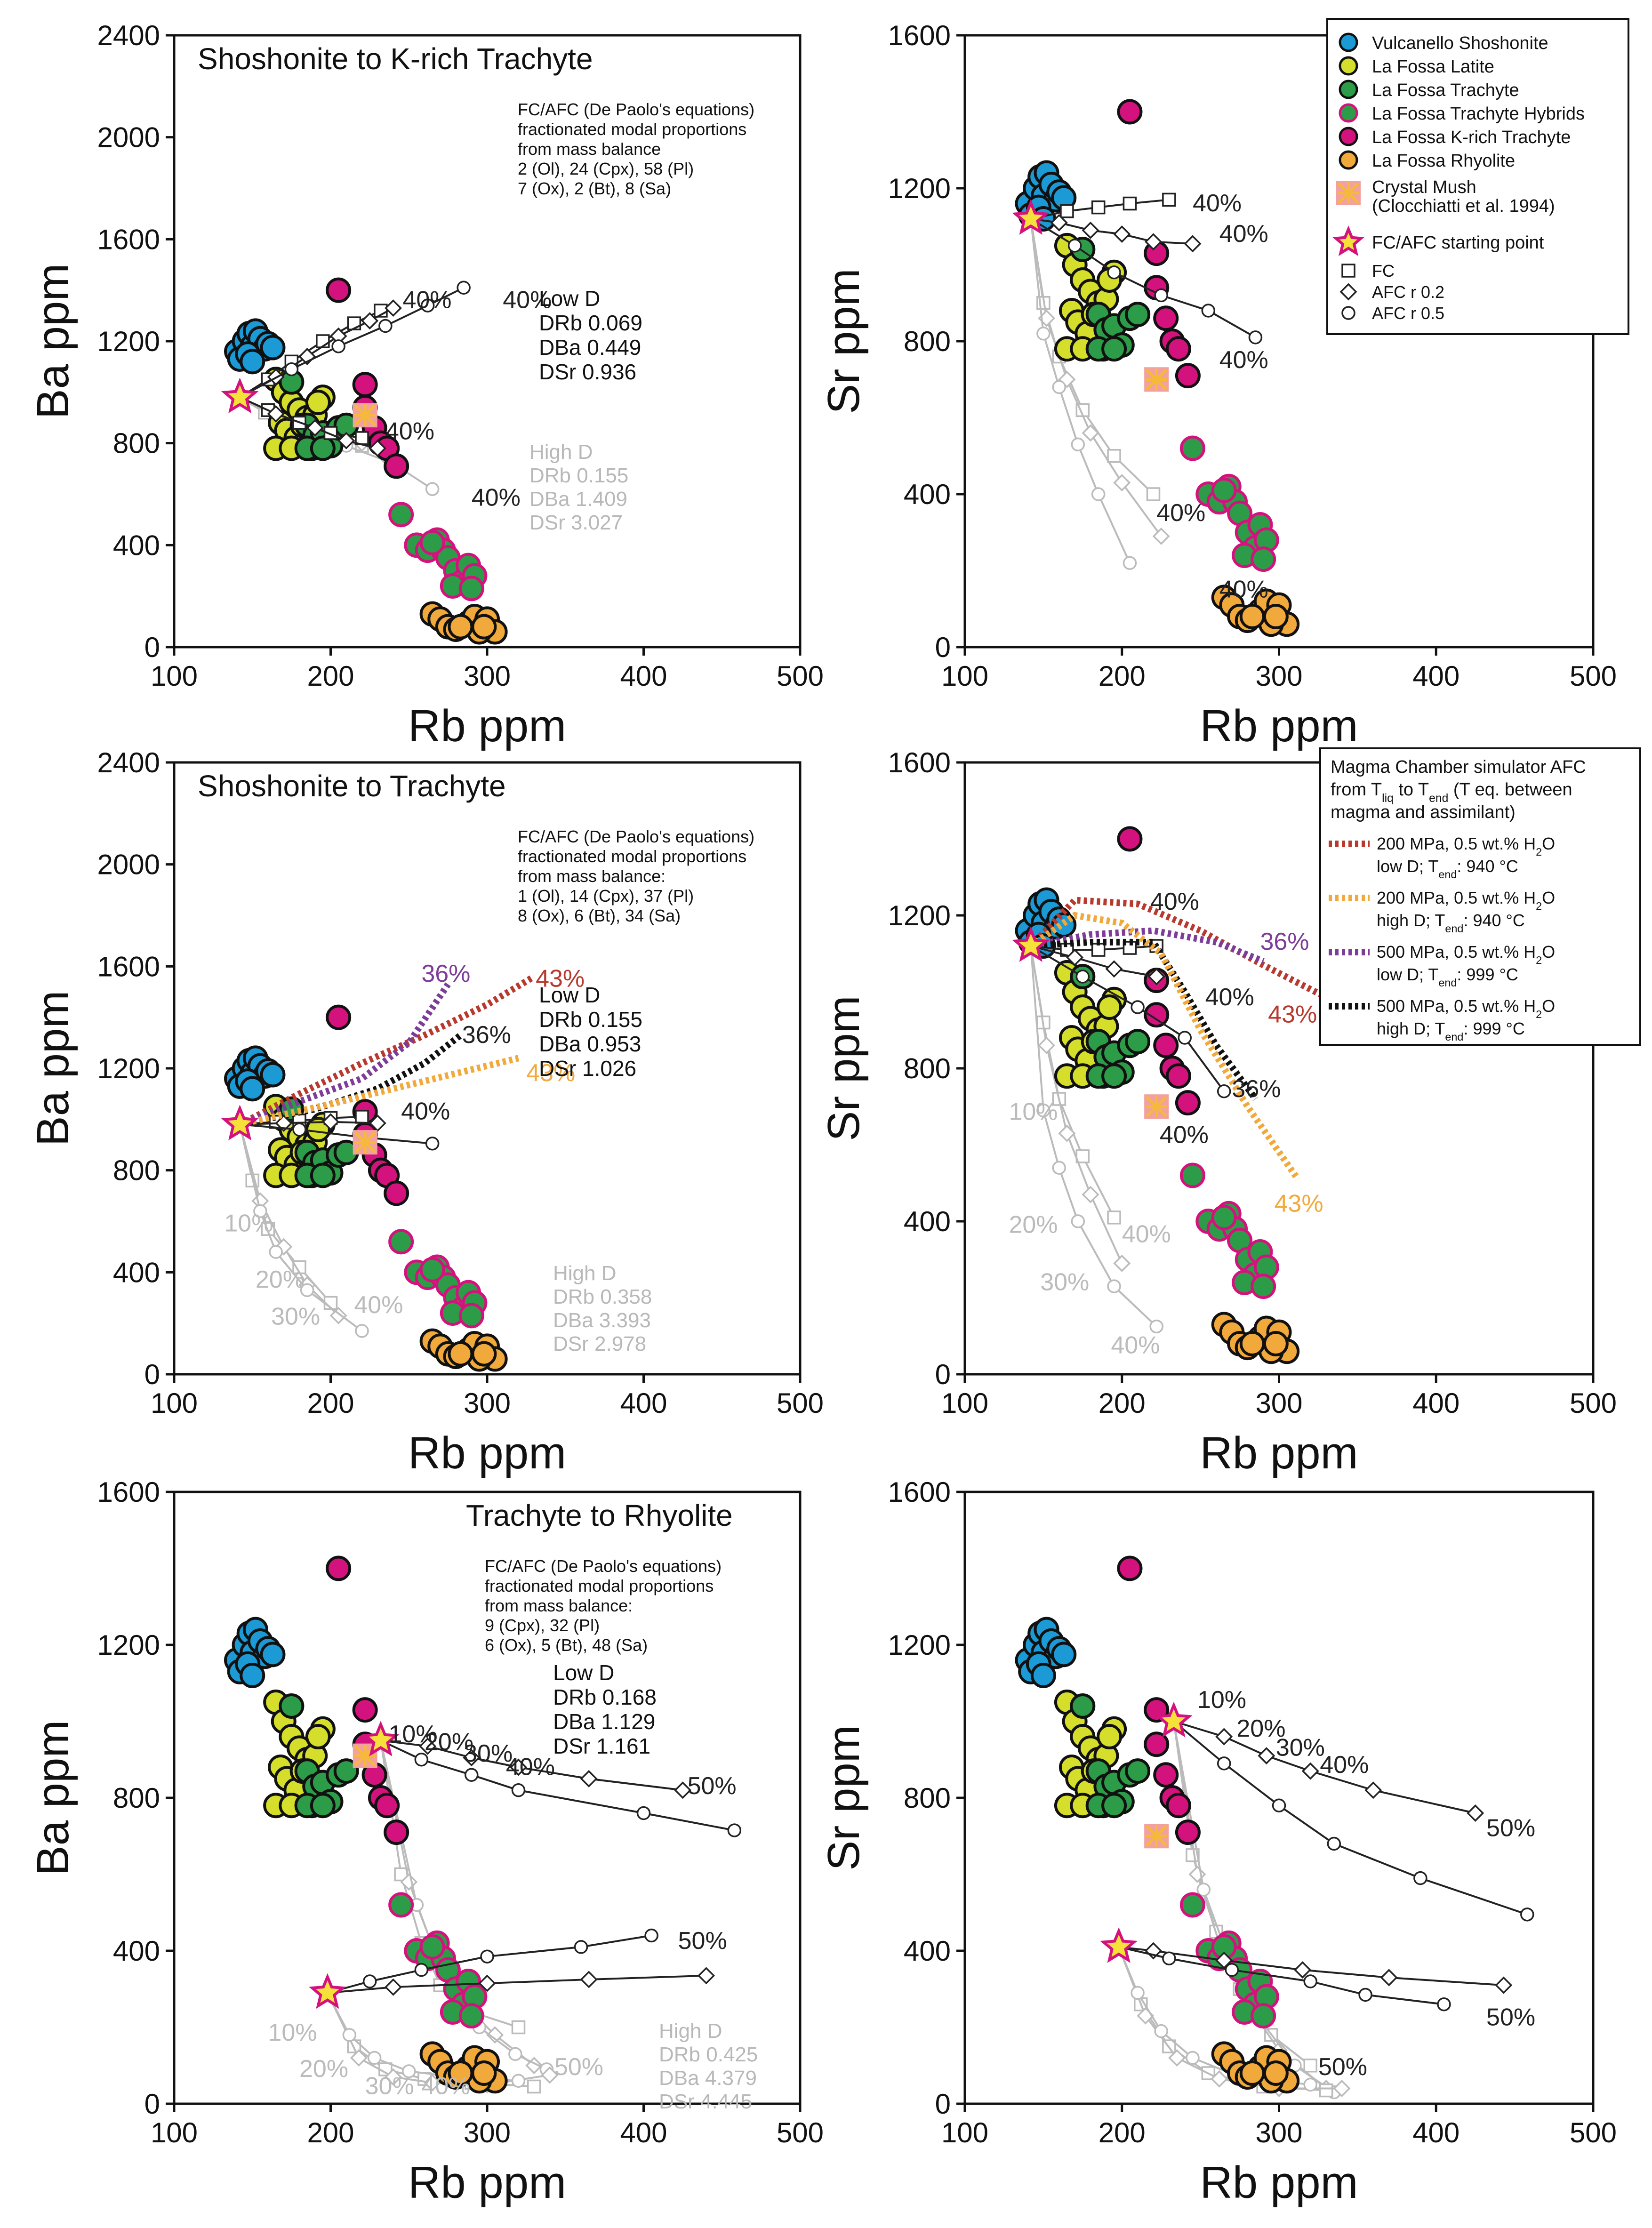  What do you see at coordinates (606, 896) in the screenshot?
I see `method-note-line: 1 (Ol), 14 (Cpx), 37 (Pl)` at bounding box center [606, 896].